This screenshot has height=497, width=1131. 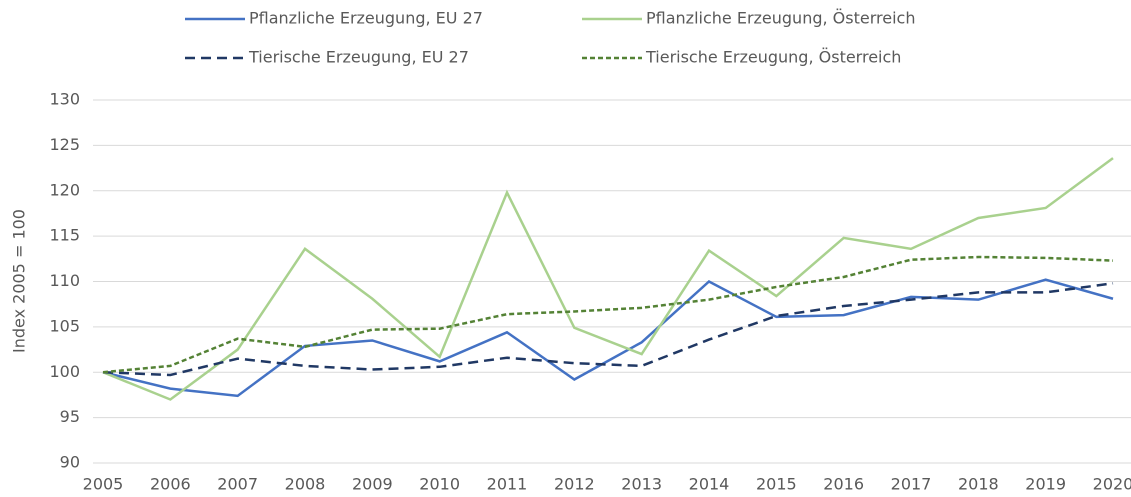 I want to click on x-tick-label: 2005, so click(x=103, y=484).